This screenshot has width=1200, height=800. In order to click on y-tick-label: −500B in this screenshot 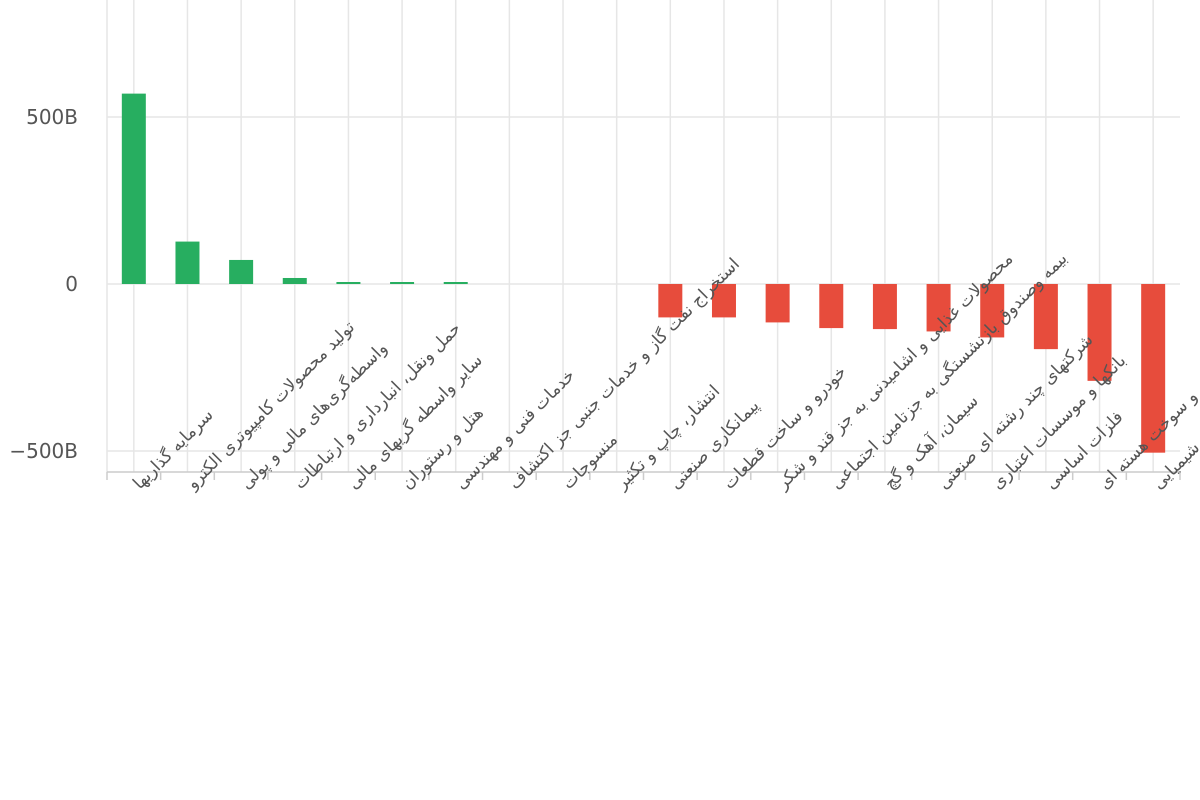, I will do `click(43, 451)`.